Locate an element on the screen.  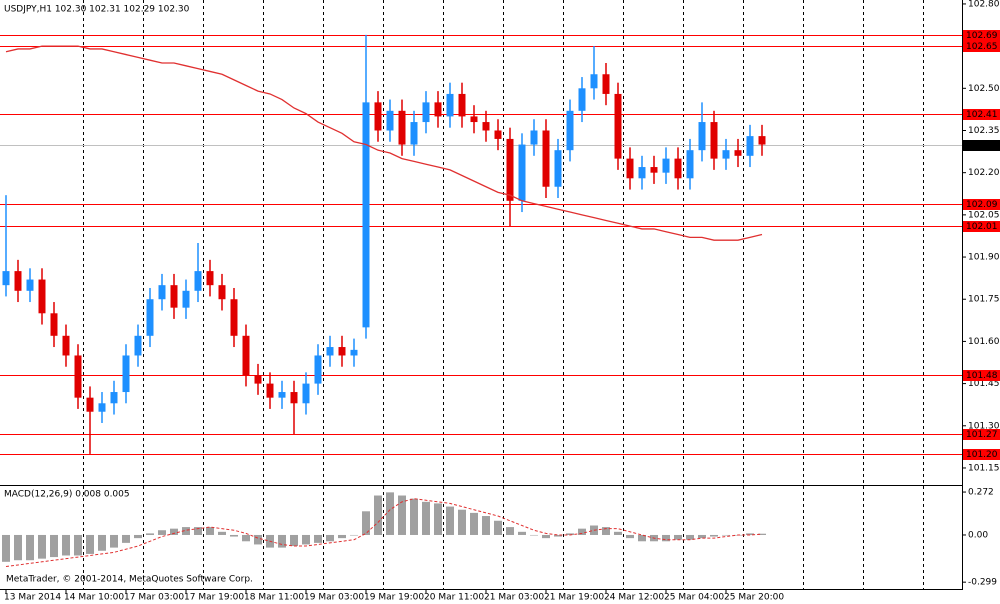
level-label: 101.20 is located at coordinates (982, 455).